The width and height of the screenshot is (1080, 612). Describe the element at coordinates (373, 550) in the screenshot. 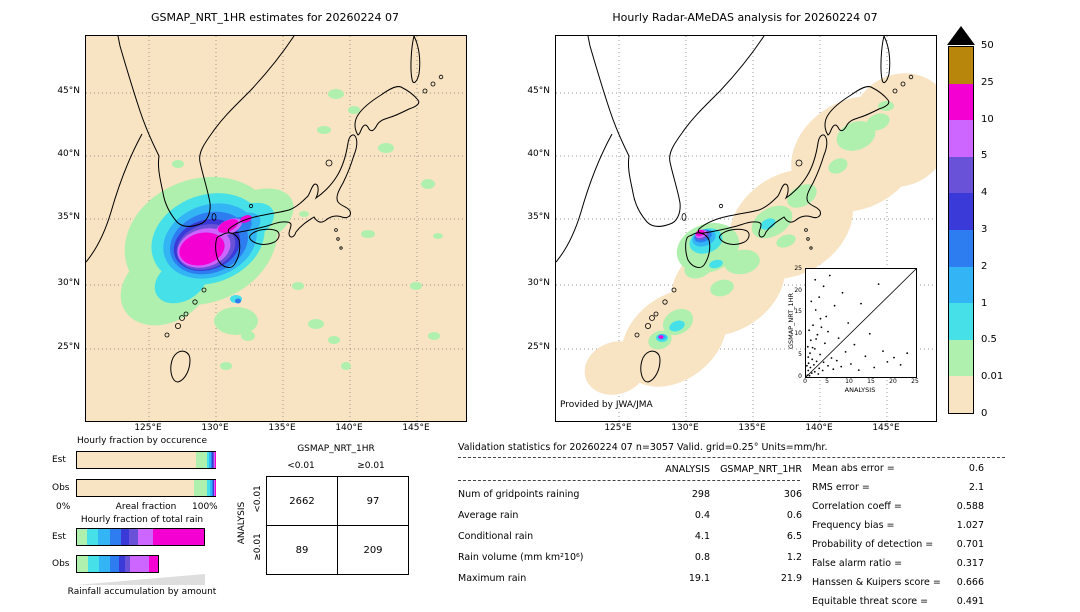

I see `contingency-cell-11: 209` at that location.